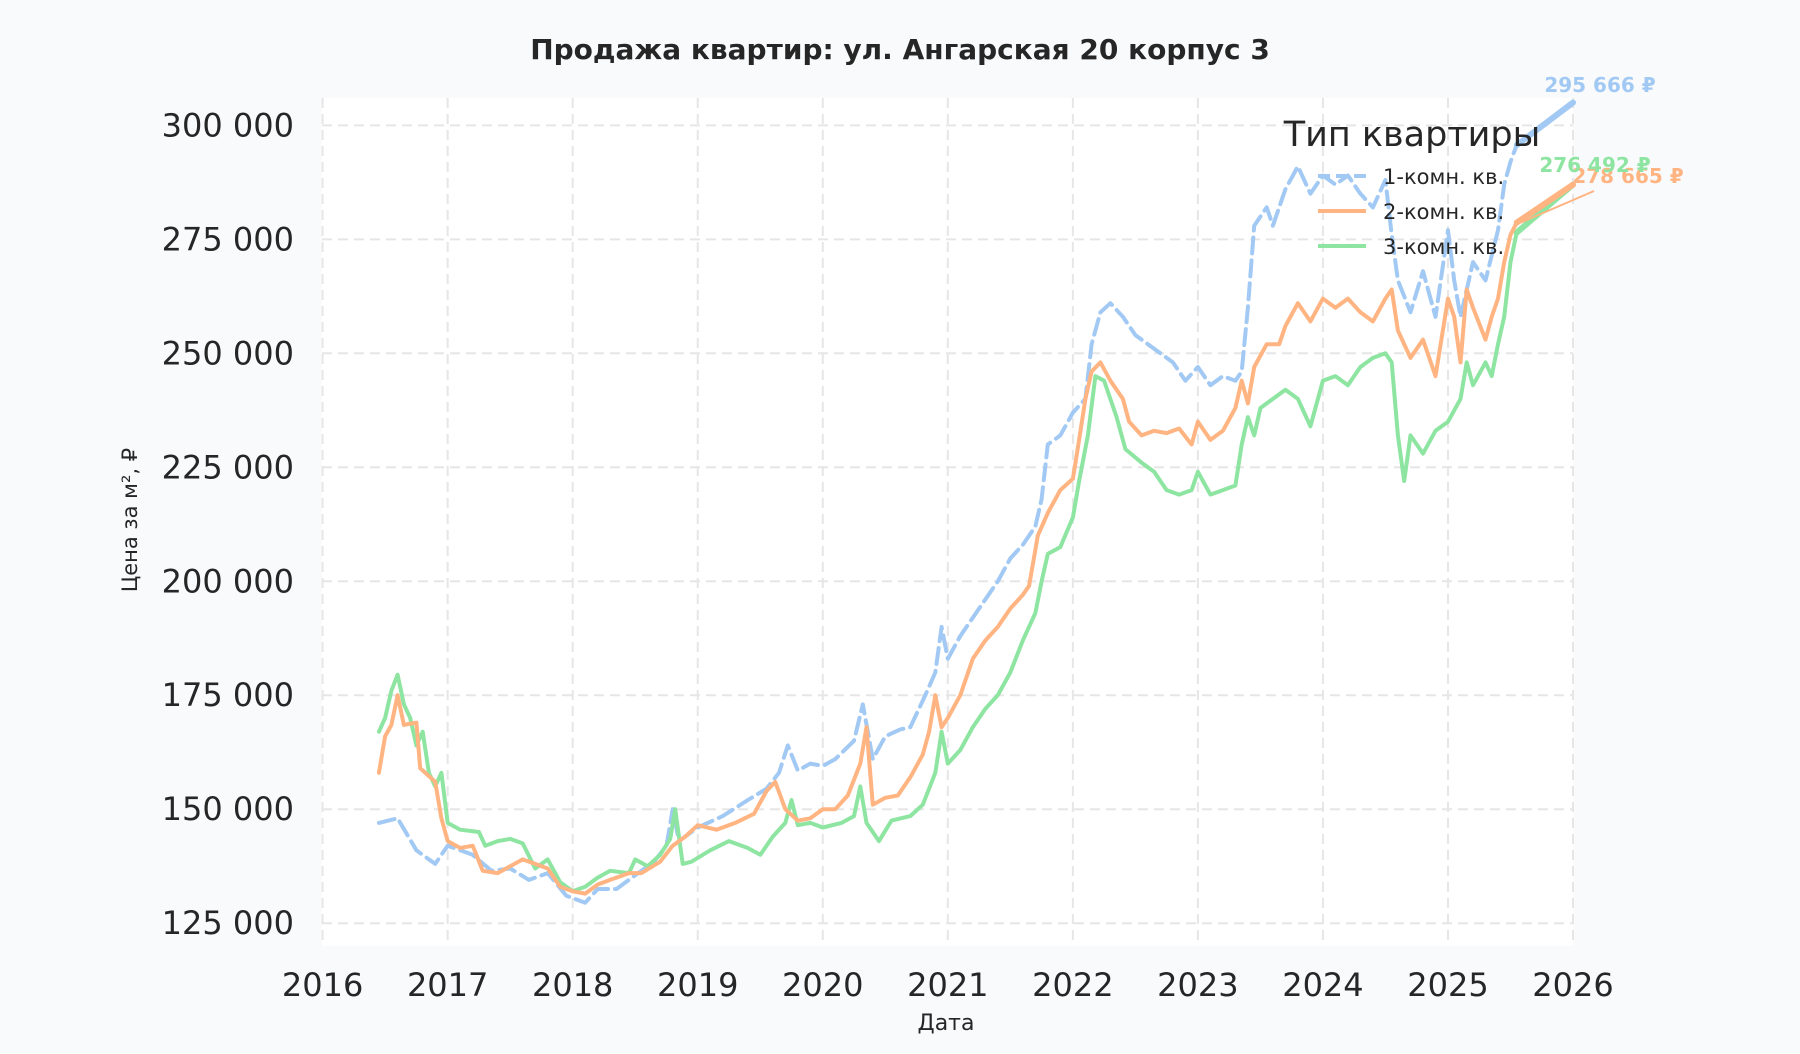 The width and height of the screenshot is (1800, 1054). I want to click on y-tick-label: 225 000, so click(228, 467).